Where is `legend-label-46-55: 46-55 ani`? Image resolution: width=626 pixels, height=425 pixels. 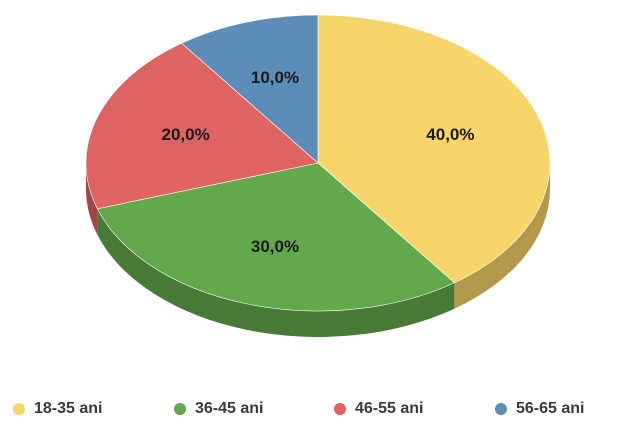
legend-label-46-55: 46-55 ani is located at coordinates (389, 408).